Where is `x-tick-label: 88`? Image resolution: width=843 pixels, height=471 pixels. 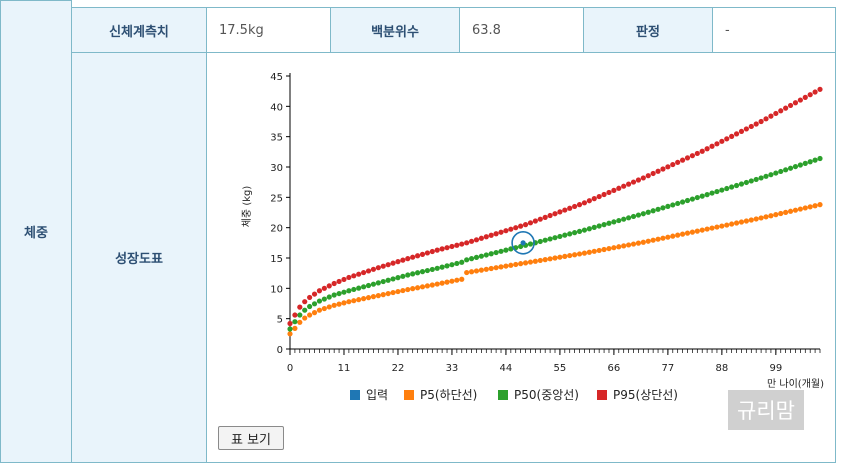 x-tick-label: 88 is located at coordinates (721, 368).